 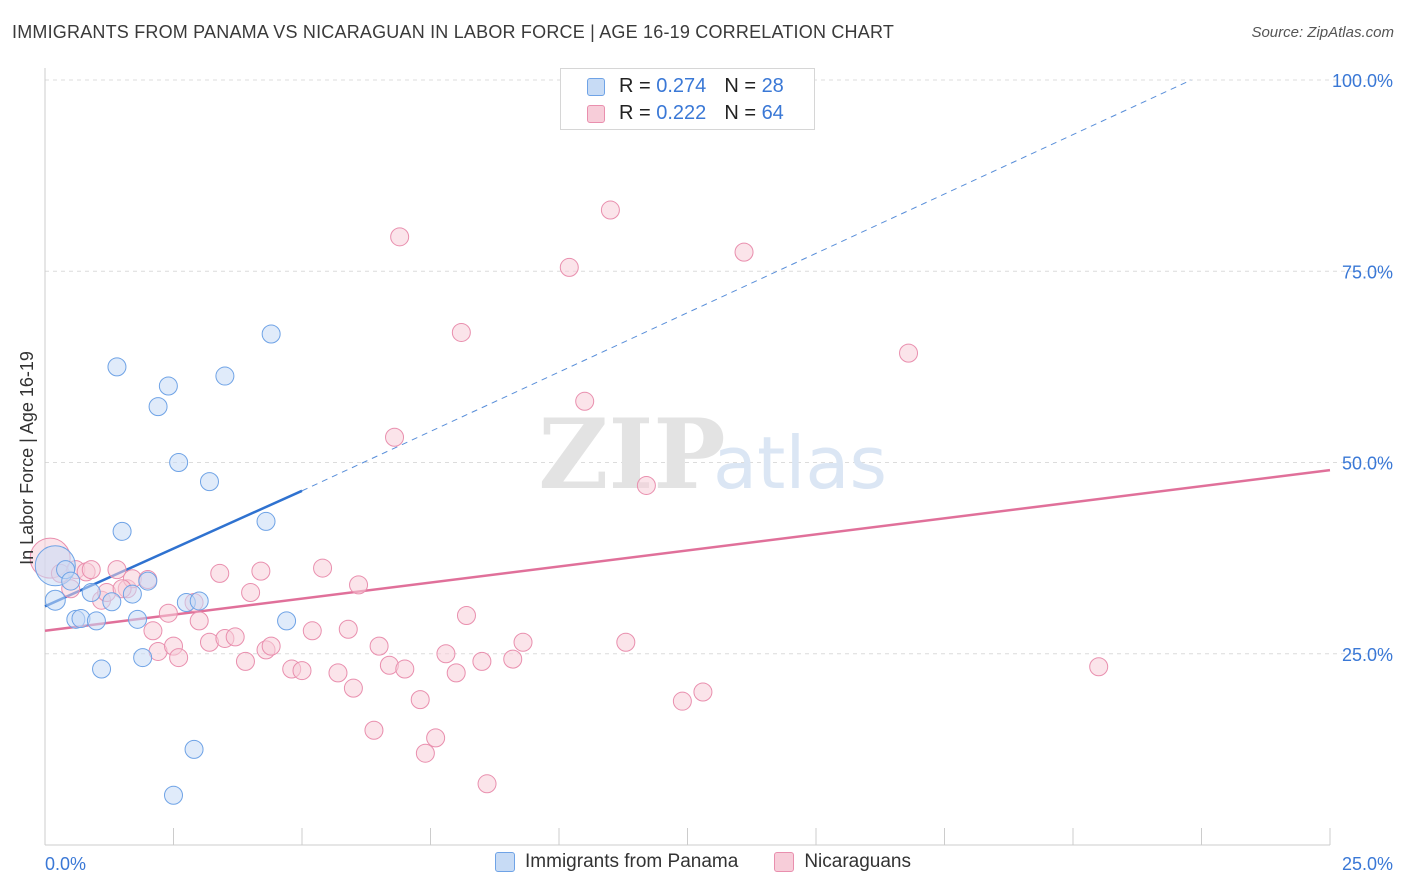 I want to click on legend-swatch-panama, so click(x=596, y=86).